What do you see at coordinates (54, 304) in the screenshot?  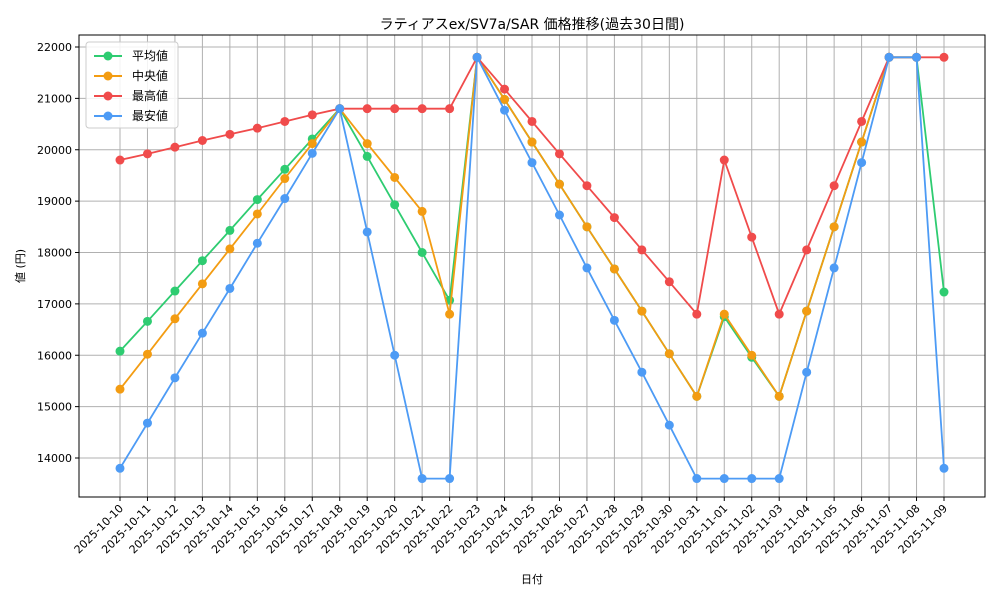 I see `y-tick-label: 17000` at bounding box center [54, 304].